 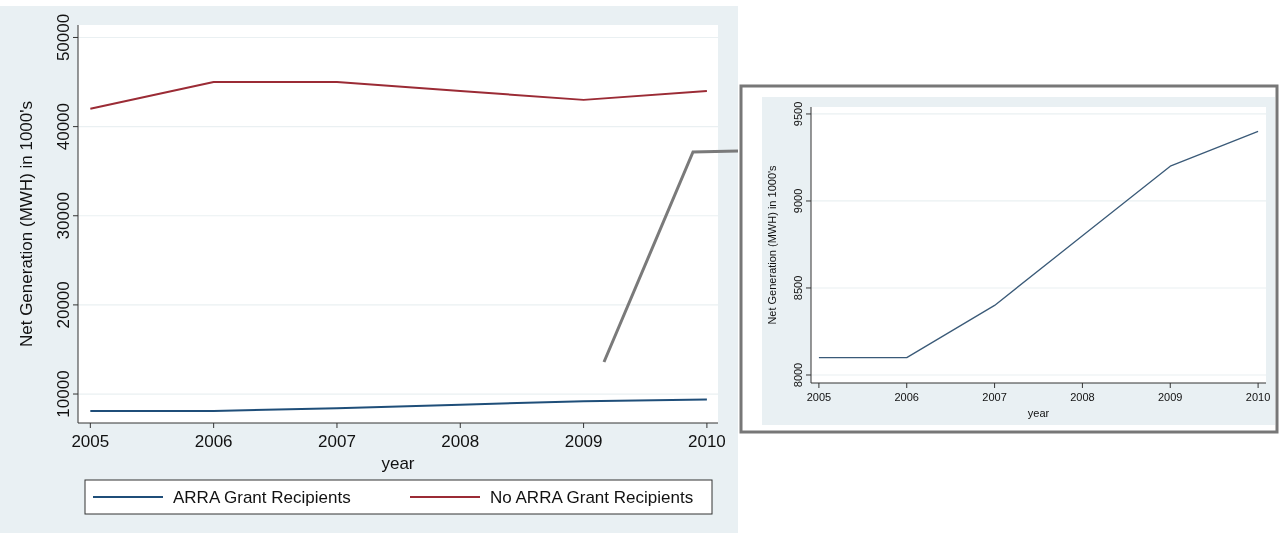 What do you see at coordinates (63, 305) in the screenshot?
I see `y-tick-label: 20000` at bounding box center [63, 305].